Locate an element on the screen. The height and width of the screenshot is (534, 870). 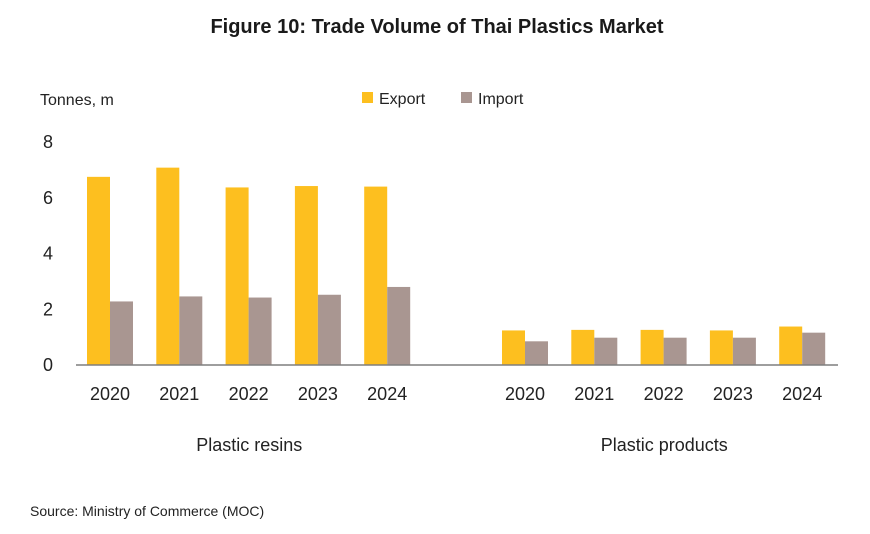
bar-import-resins-2024 is located at coordinates (399, 325).